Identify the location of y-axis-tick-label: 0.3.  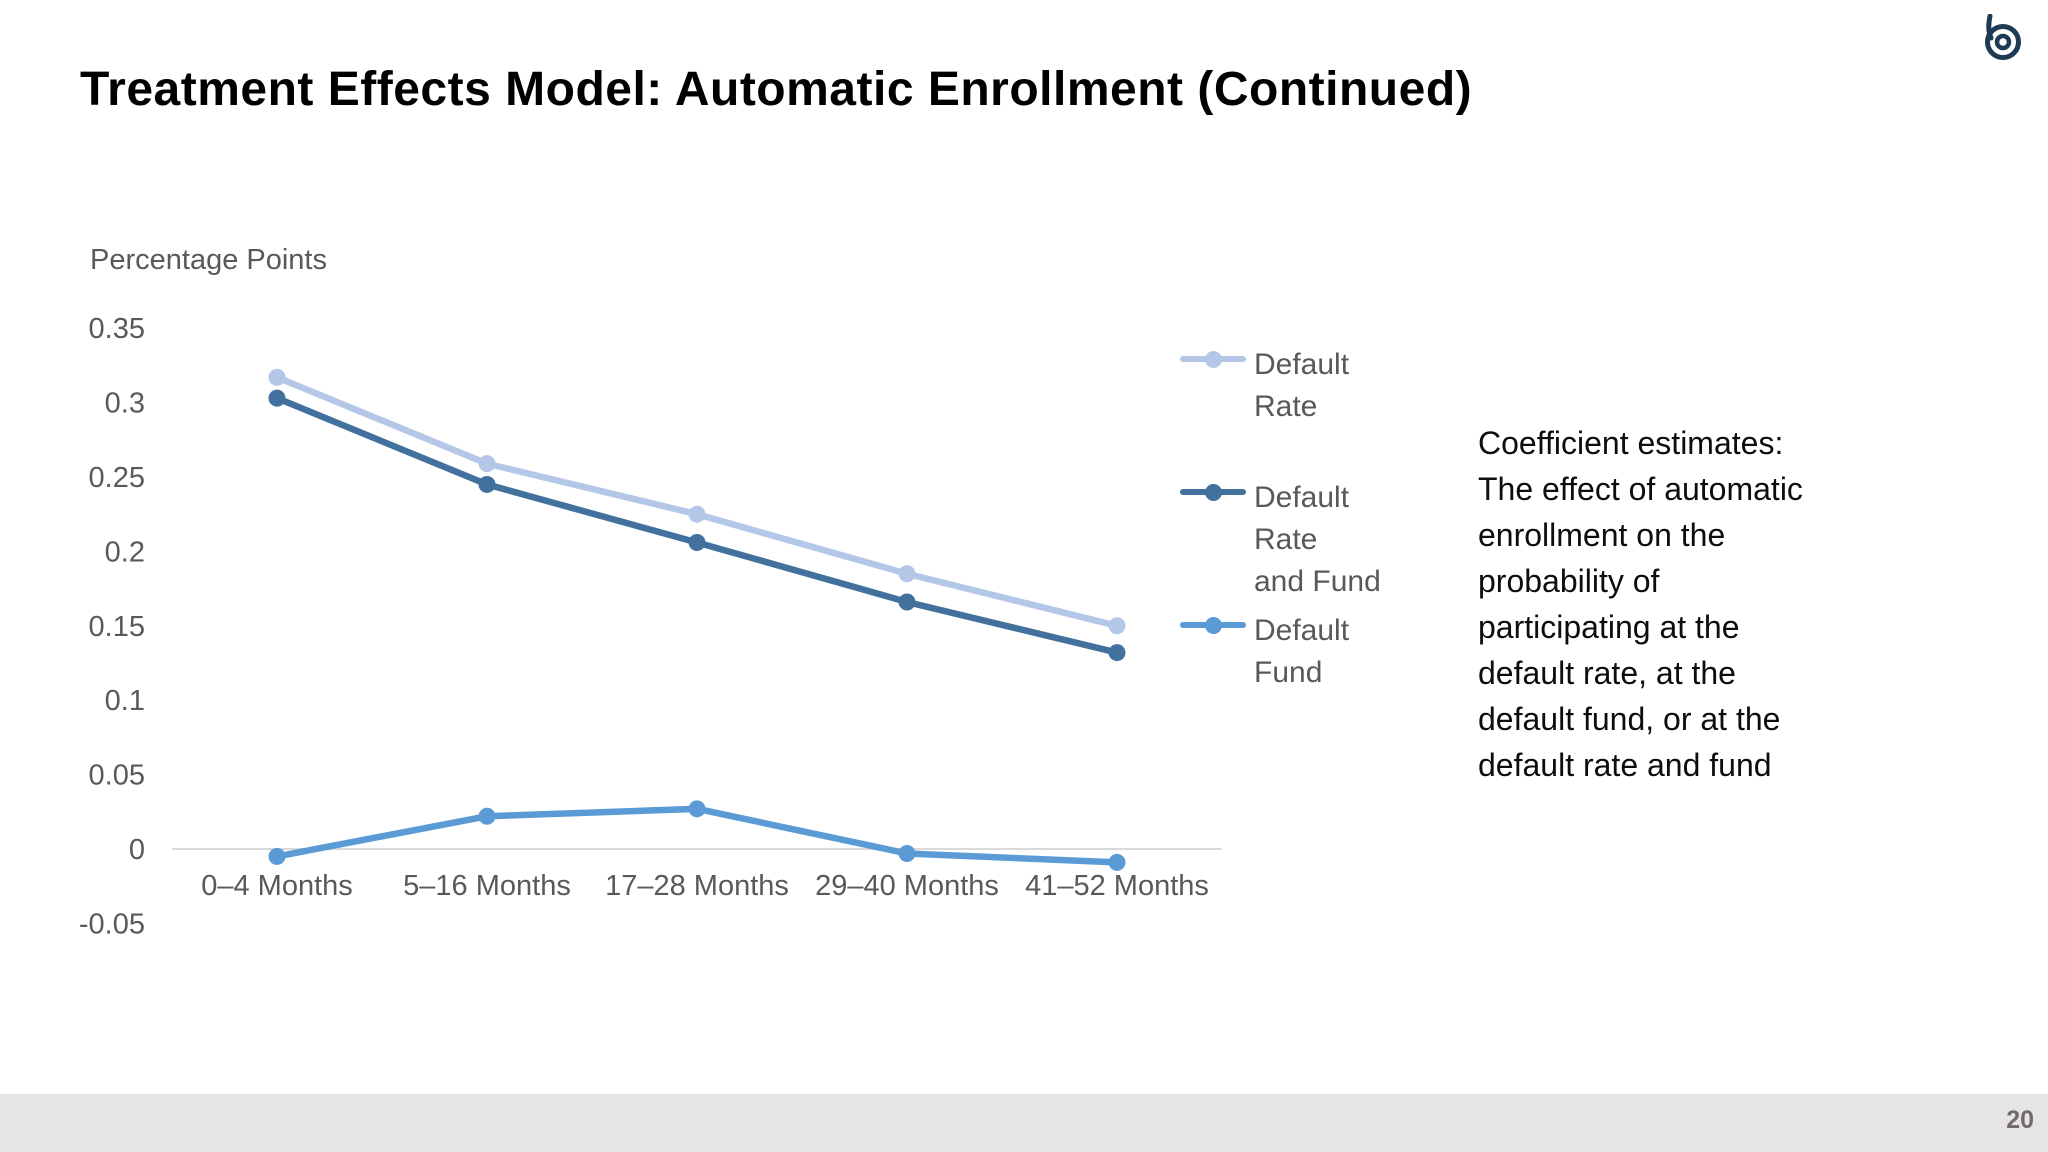
(125, 404).